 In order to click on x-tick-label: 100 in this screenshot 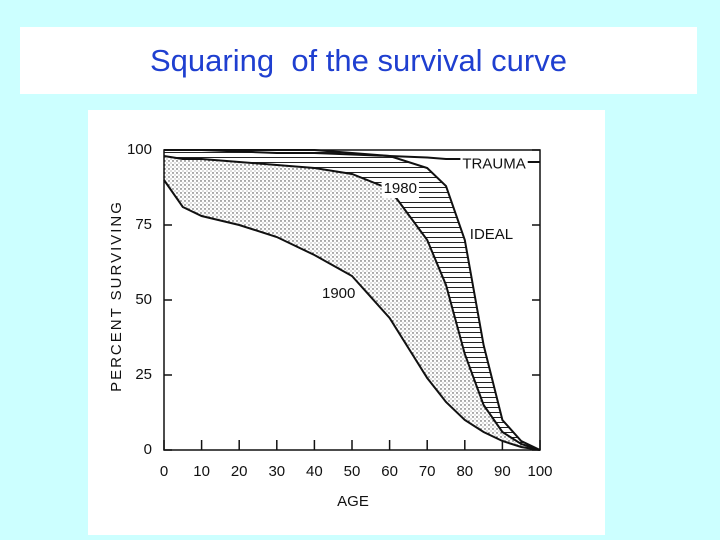, I will do `click(539, 471)`.